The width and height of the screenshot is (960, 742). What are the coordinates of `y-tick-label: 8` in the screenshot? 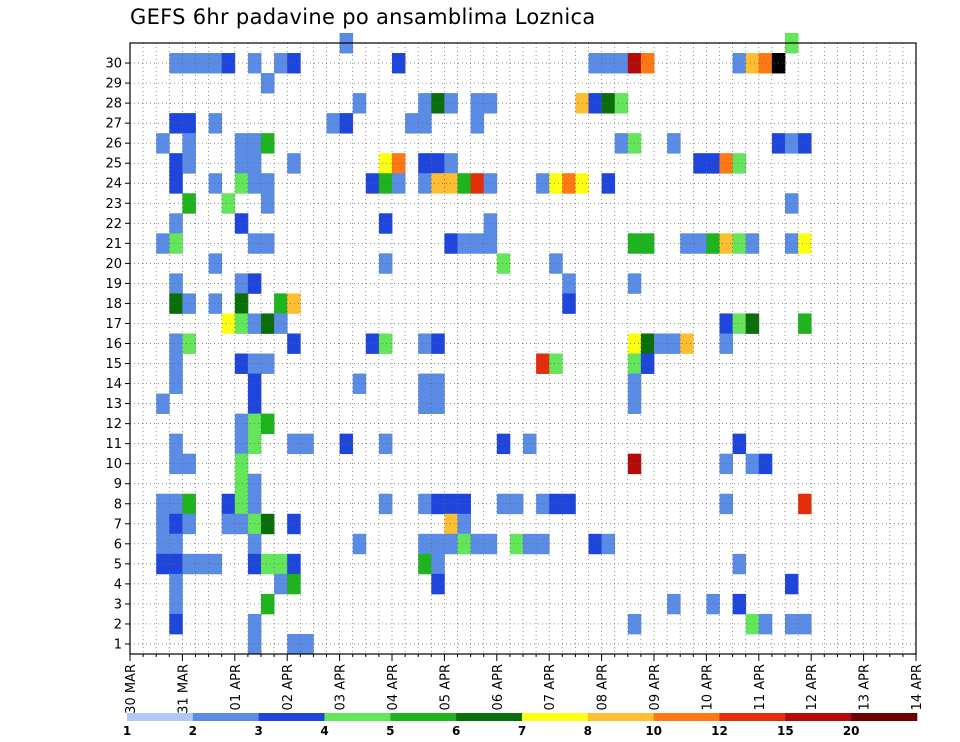 It's located at (118, 504).